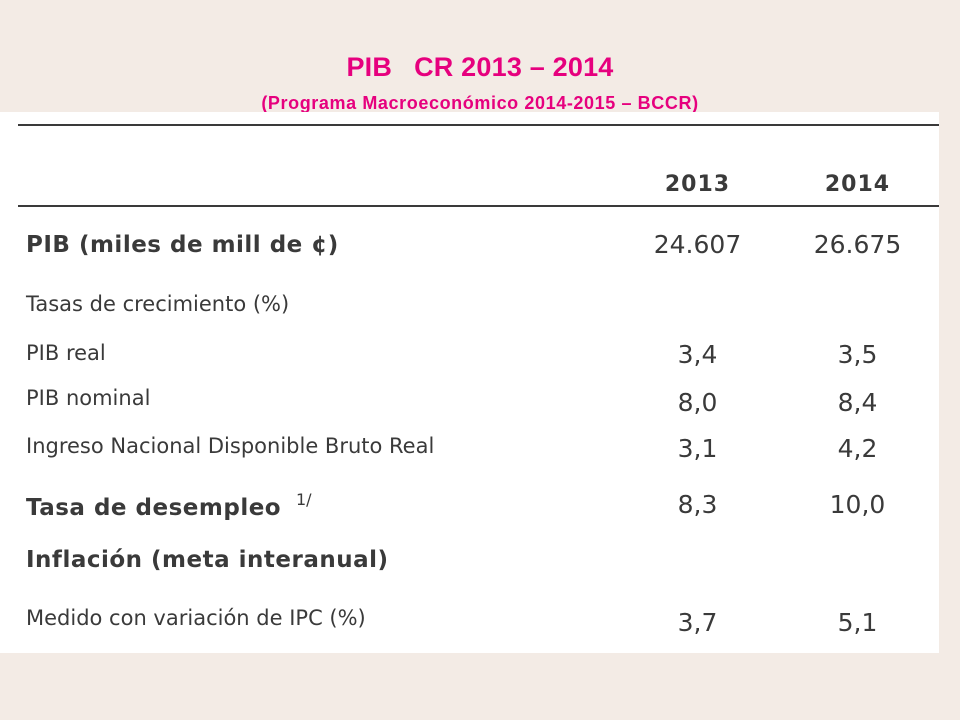 This screenshot has width=960, height=720. What do you see at coordinates (196, 618) in the screenshot?
I see `row-label-cpi: Medido con variación de IPC (%)` at bounding box center [196, 618].